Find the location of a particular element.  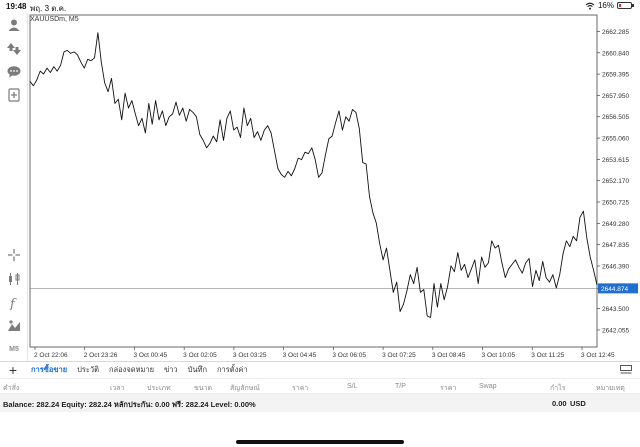

col-symbol: สัญลักษณ์ is located at coordinates (245, 388).